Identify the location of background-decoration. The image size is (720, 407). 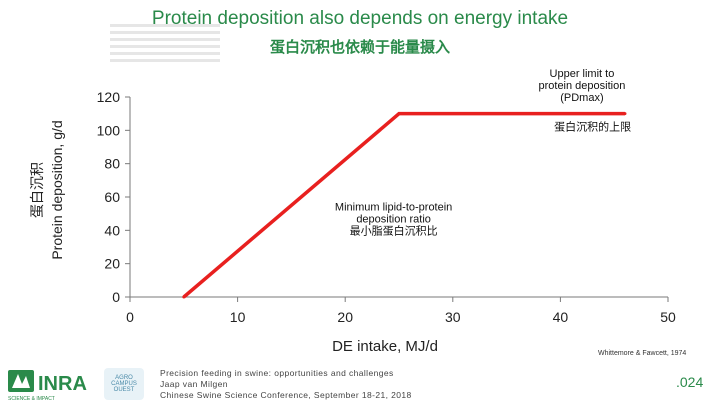
(165, 49).